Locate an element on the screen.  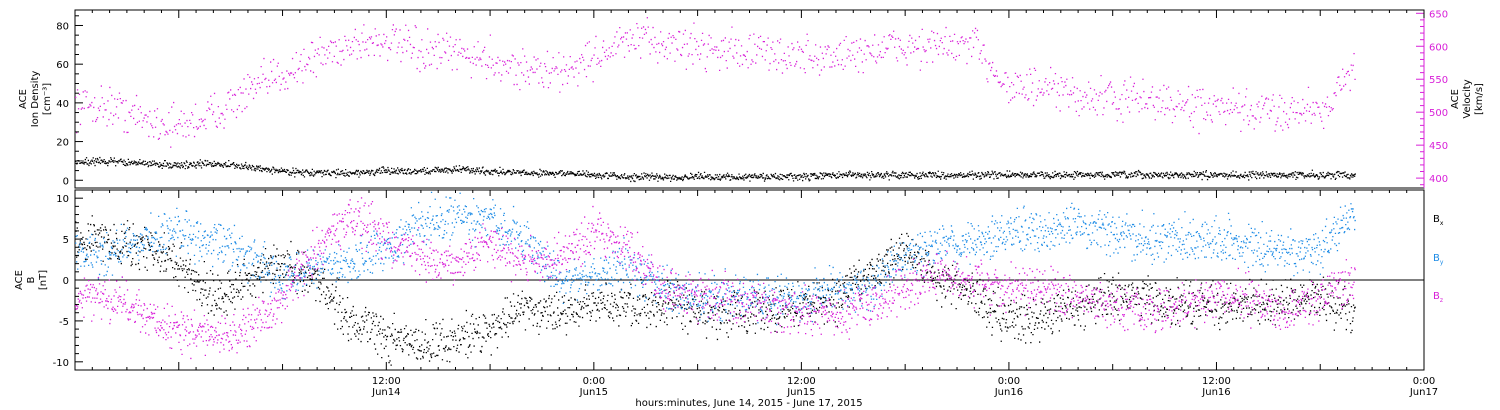
velocity-title-line-3: [km/s] is located at coordinates (1479, 99).